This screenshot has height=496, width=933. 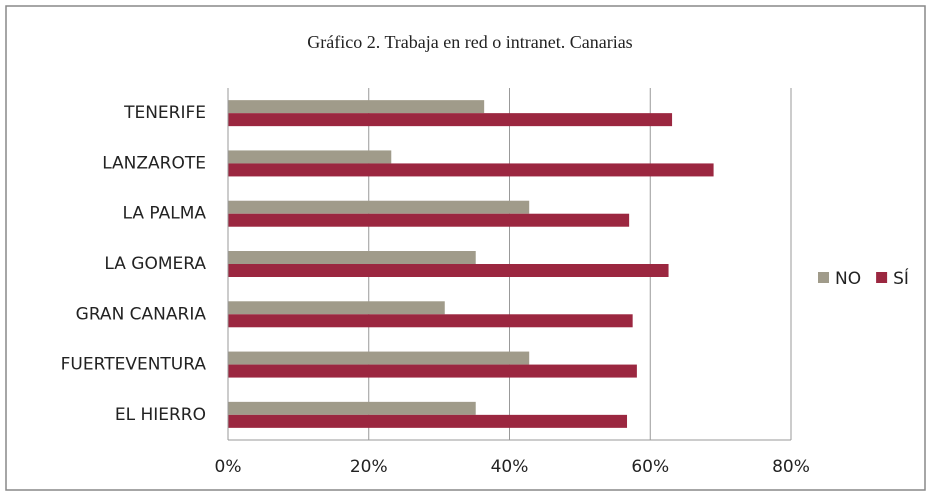 What do you see at coordinates (848, 279) in the screenshot?
I see `legend-label: NO` at bounding box center [848, 279].